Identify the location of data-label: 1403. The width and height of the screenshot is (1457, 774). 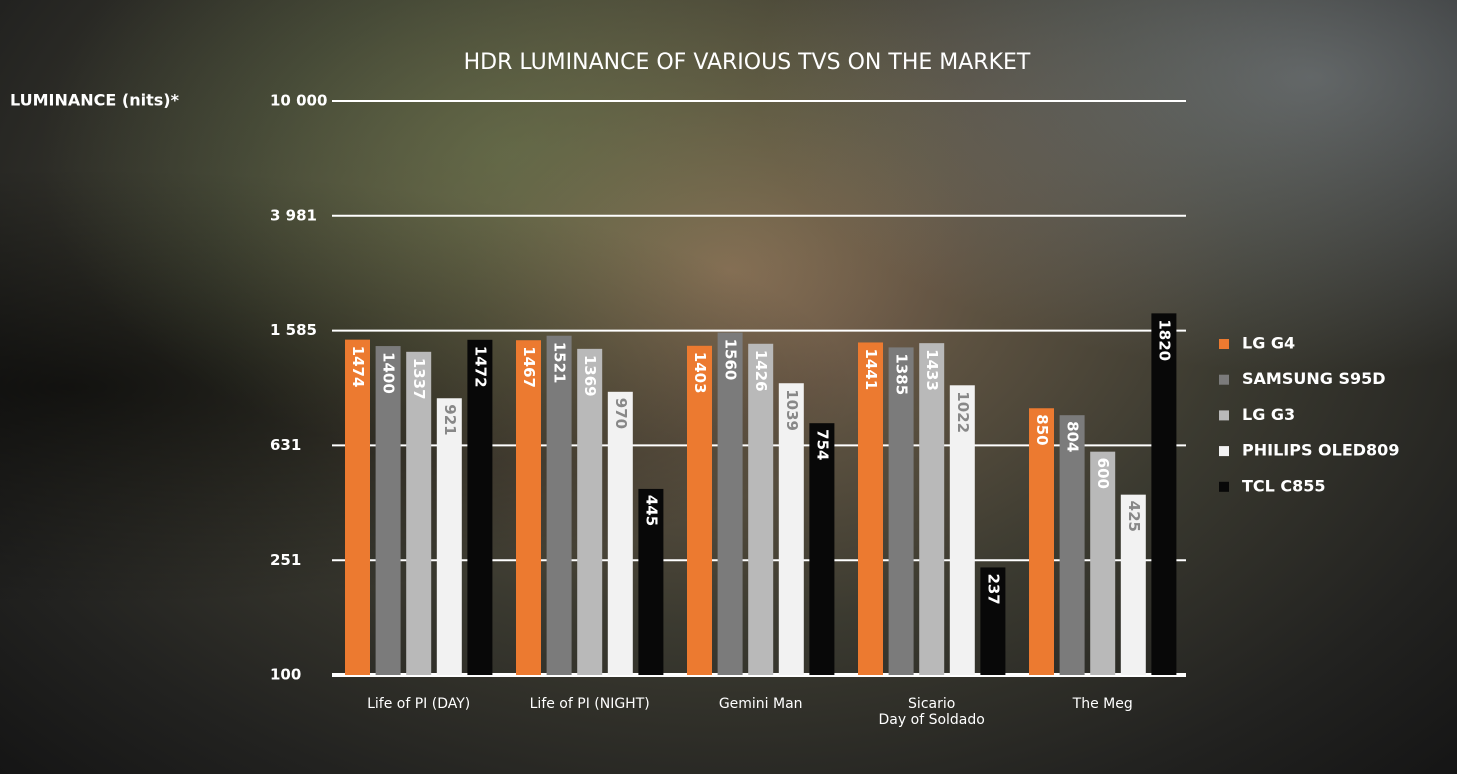
(700, 373).